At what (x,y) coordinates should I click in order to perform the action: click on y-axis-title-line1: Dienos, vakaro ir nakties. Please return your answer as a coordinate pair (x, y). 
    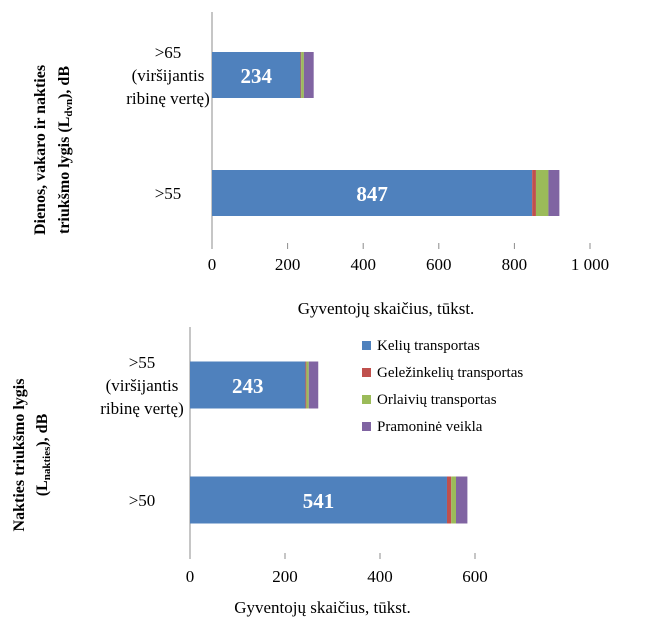
    Looking at the image, I should click on (40, 150).